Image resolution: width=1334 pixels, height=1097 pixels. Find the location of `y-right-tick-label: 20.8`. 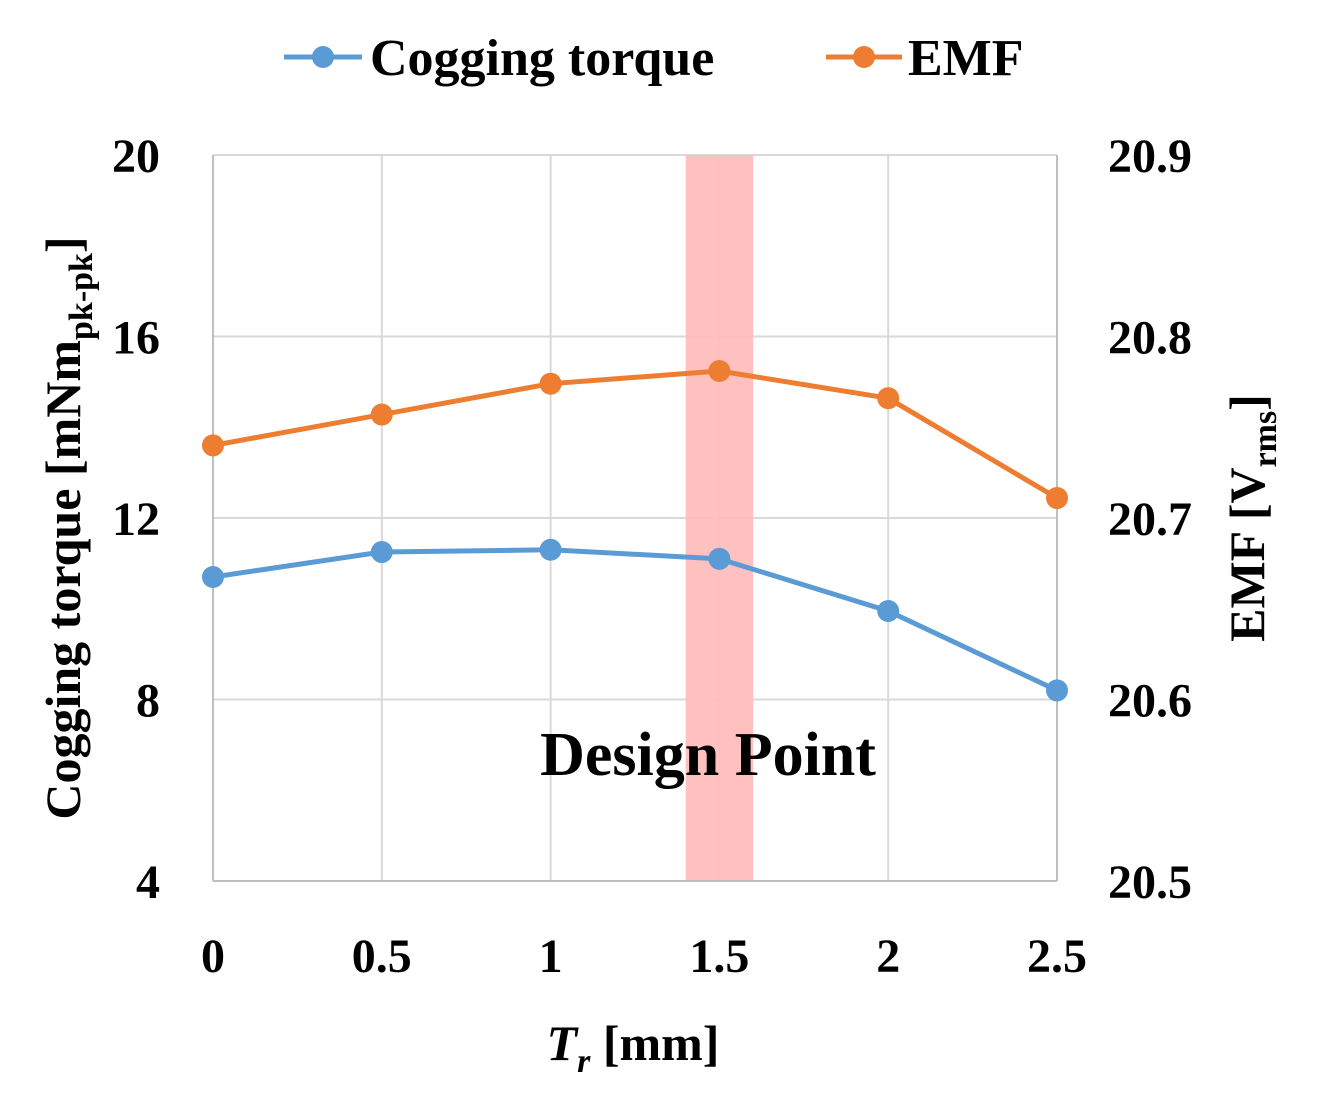

y-right-tick-label: 20.8 is located at coordinates (1150, 338).